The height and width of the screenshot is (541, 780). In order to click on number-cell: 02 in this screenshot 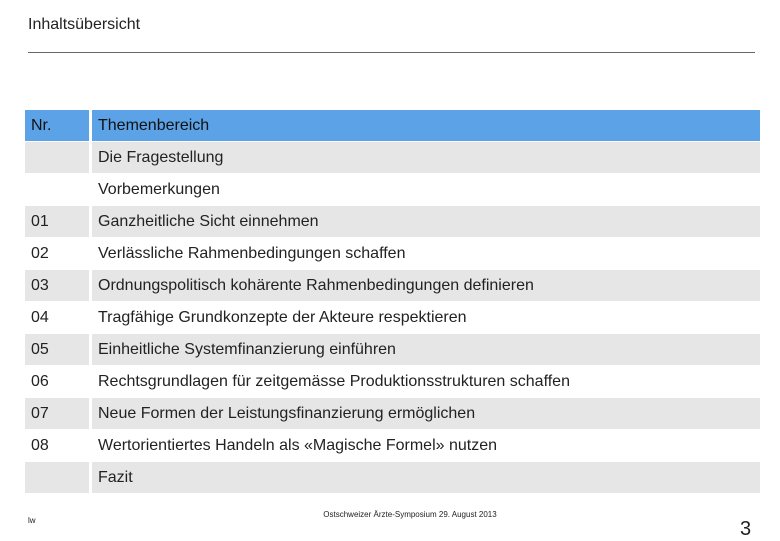, I will do `click(40, 253)`.